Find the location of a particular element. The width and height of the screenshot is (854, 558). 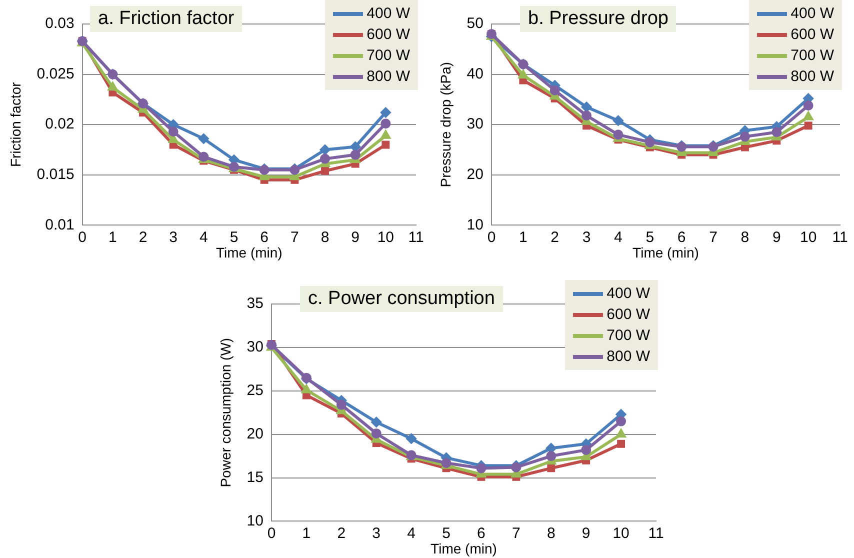

y-axis-title: Pressure drop (kPa) is located at coordinates (445, 125).